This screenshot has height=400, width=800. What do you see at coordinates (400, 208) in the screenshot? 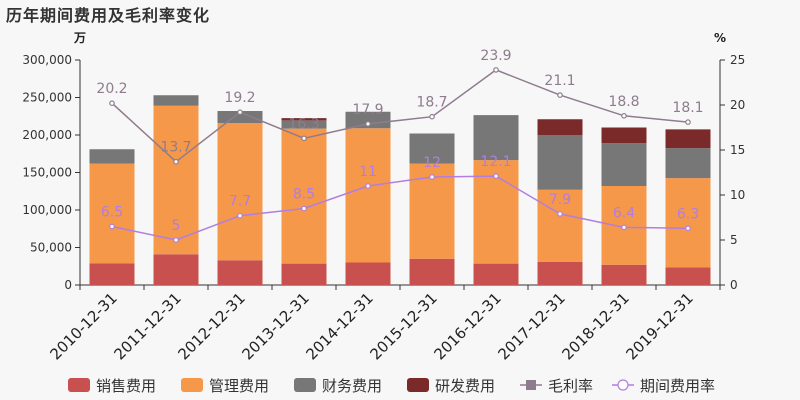
I see `line-series` at bounding box center [400, 208].